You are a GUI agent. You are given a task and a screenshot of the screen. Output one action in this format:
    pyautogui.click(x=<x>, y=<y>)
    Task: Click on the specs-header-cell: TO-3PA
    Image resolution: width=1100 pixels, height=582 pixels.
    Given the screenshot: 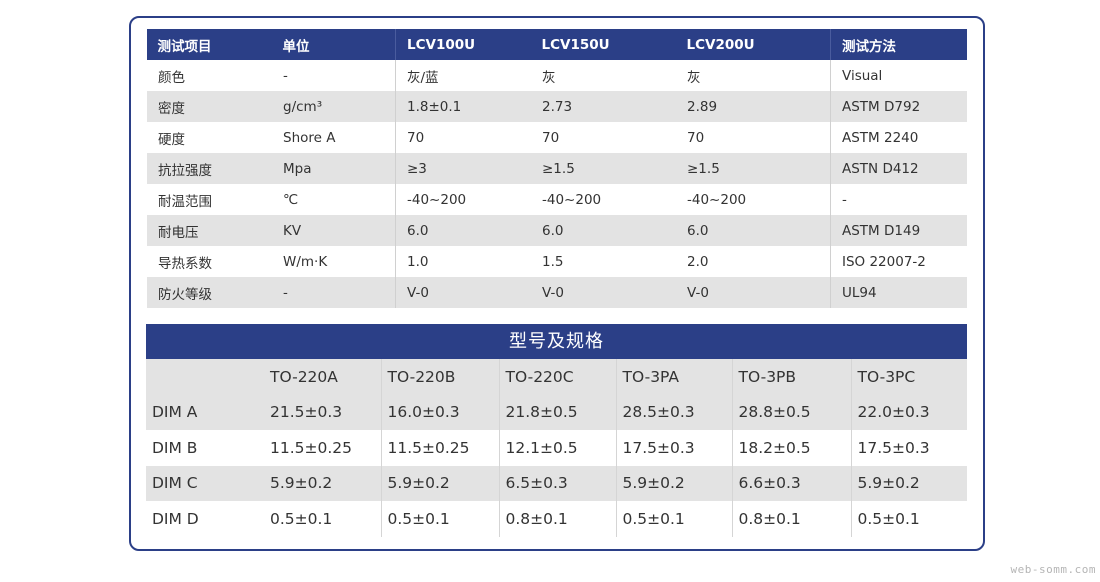 What is the action you would take?
    pyautogui.click(x=673, y=377)
    